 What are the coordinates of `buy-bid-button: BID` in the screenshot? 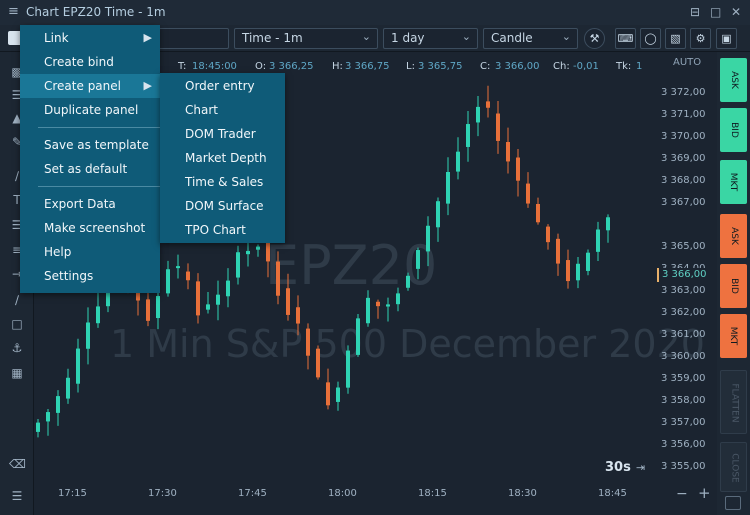 It's located at (733, 130).